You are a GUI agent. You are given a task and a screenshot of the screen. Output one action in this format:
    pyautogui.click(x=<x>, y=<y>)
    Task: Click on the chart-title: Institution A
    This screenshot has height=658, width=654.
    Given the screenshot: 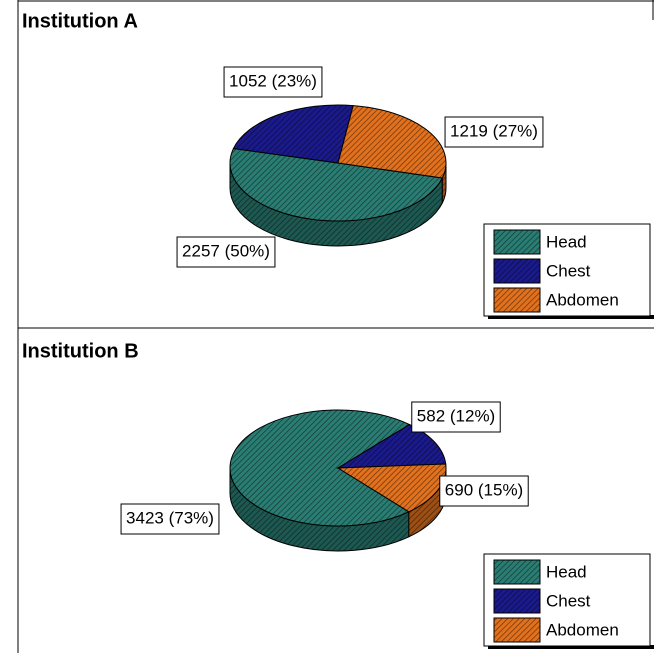 What is the action you would take?
    pyautogui.click(x=80, y=21)
    